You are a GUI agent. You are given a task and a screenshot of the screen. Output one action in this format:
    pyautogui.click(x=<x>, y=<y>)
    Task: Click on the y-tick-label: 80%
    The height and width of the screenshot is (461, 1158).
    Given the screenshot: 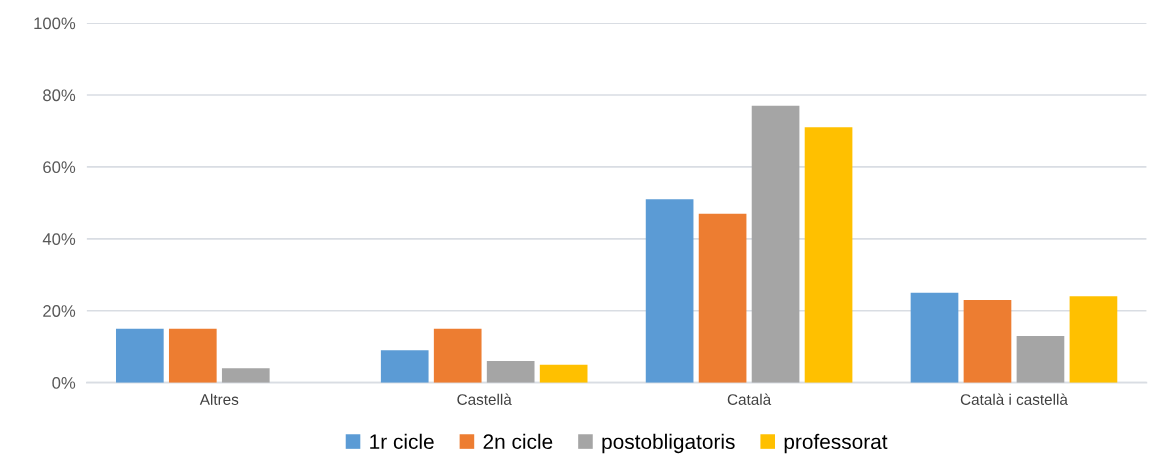 What is the action you would take?
    pyautogui.click(x=59, y=95)
    